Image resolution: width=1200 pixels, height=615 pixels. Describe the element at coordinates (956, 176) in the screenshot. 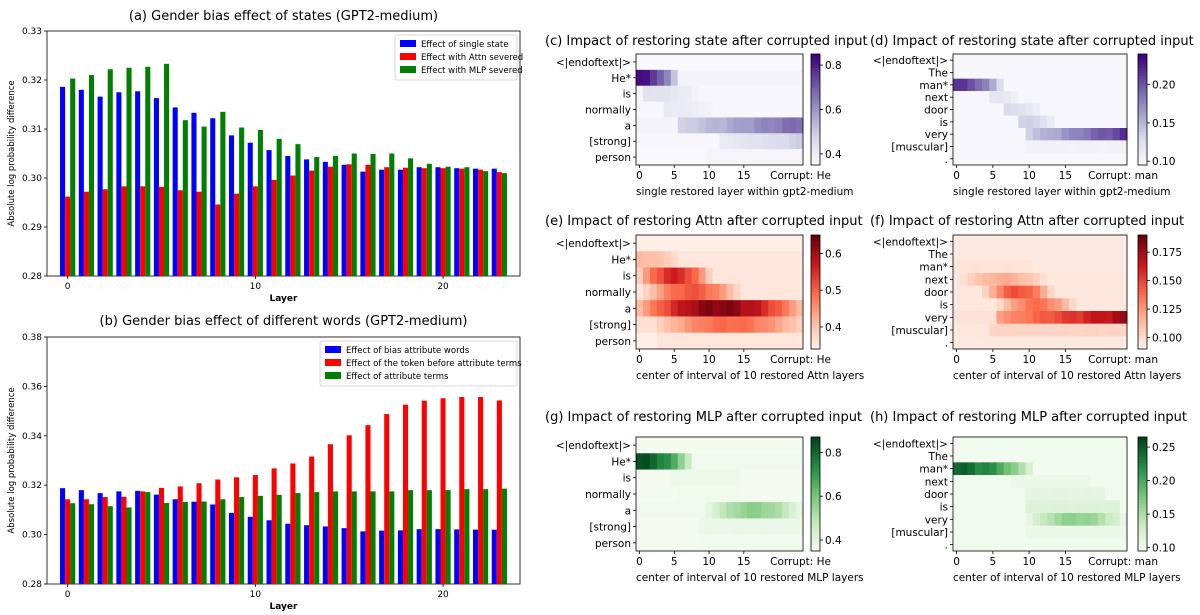

I see `x-tick-label: 0` at that location.